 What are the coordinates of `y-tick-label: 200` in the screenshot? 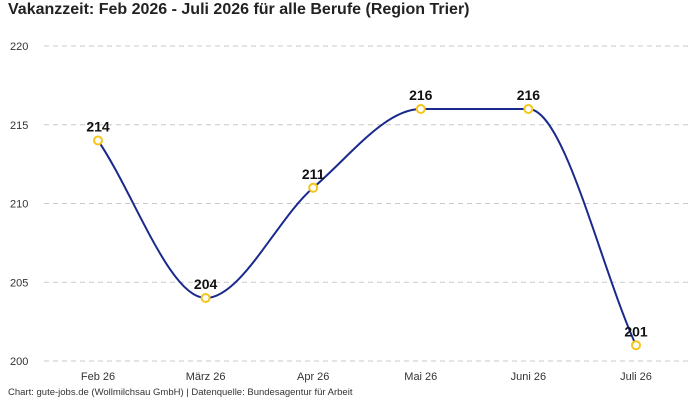 It's located at (19, 362).